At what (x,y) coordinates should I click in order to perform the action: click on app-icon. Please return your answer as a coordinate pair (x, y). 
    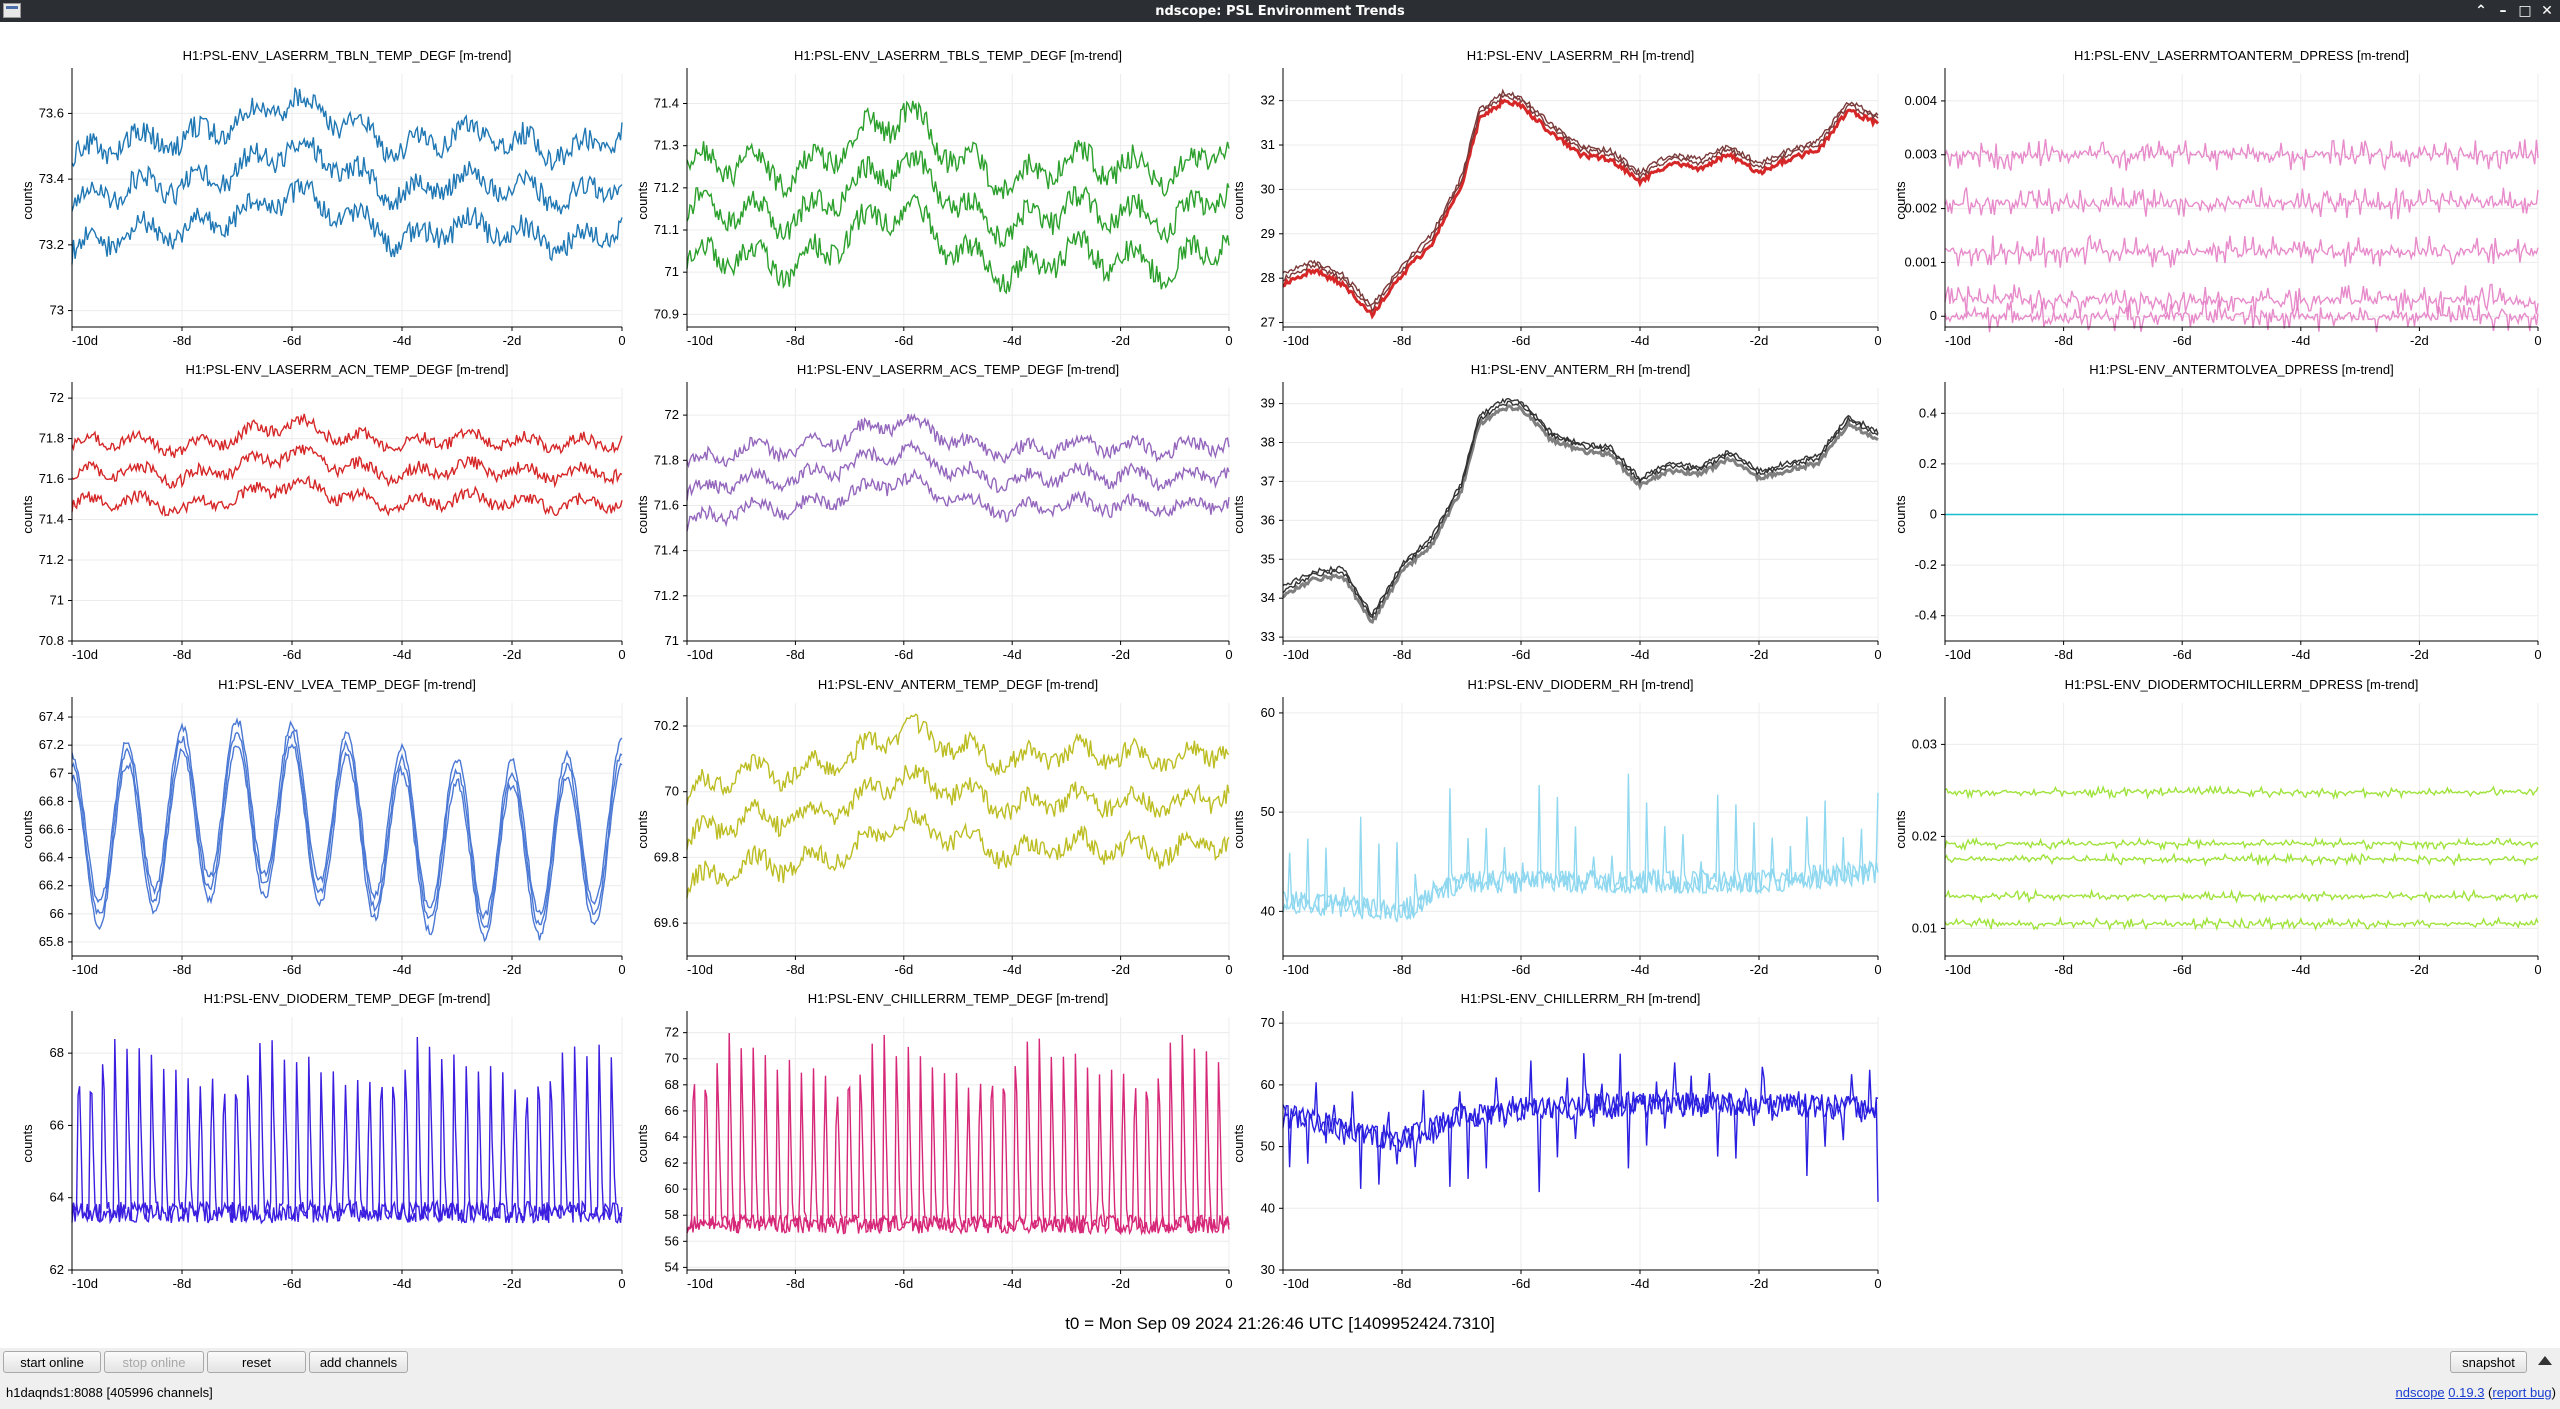
    Looking at the image, I should click on (12, 10).